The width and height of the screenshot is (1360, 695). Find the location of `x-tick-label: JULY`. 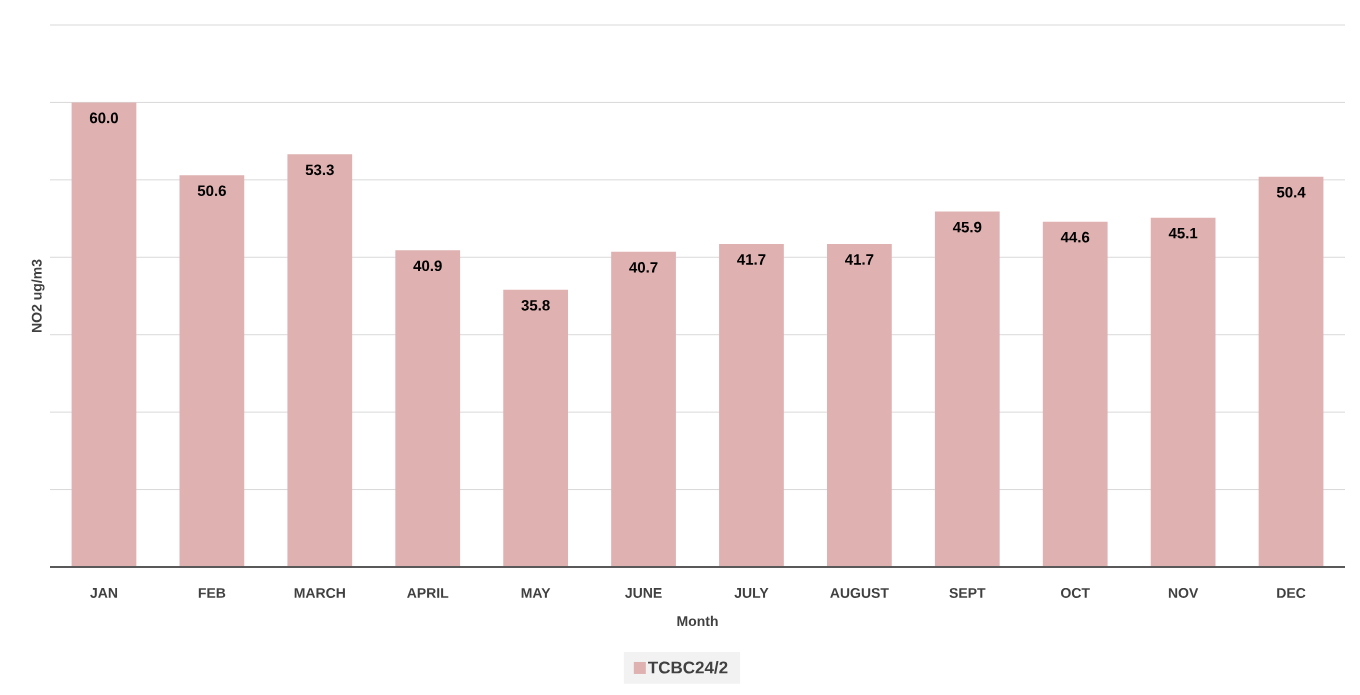

x-tick-label: JULY is located at coordinates (751, 593).